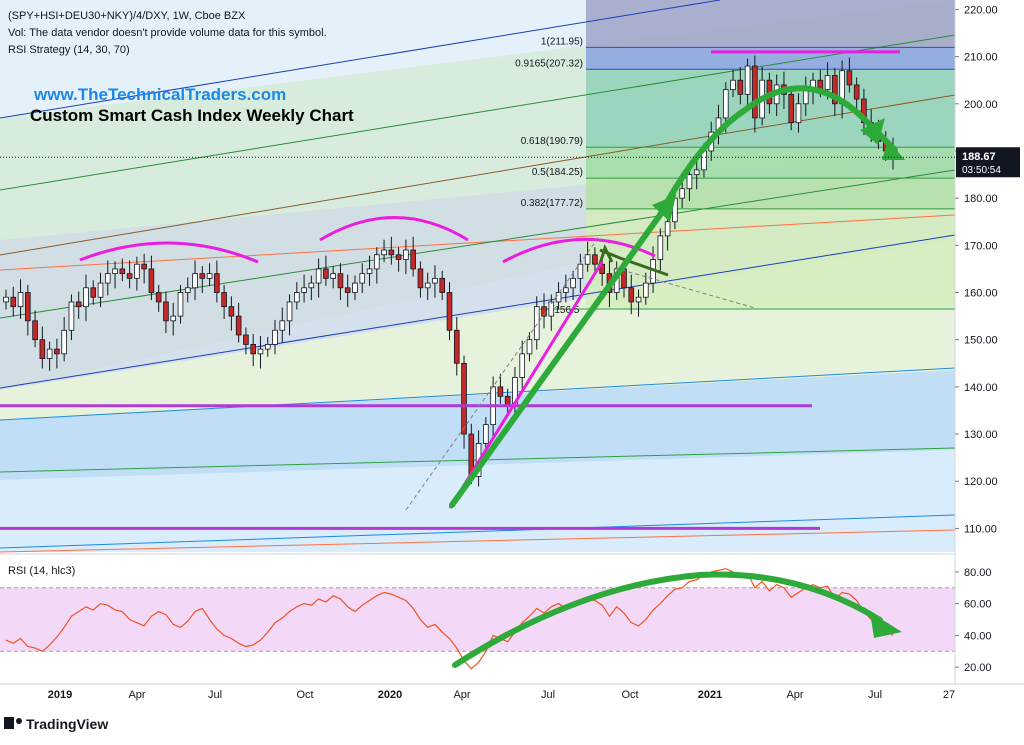 The height and width of the screenshot is (745, 1024). What do you see at coordinates (981, 105) in the screenshot?
I see `price-tick-label: 200.00` at bounding box center [981, 105].